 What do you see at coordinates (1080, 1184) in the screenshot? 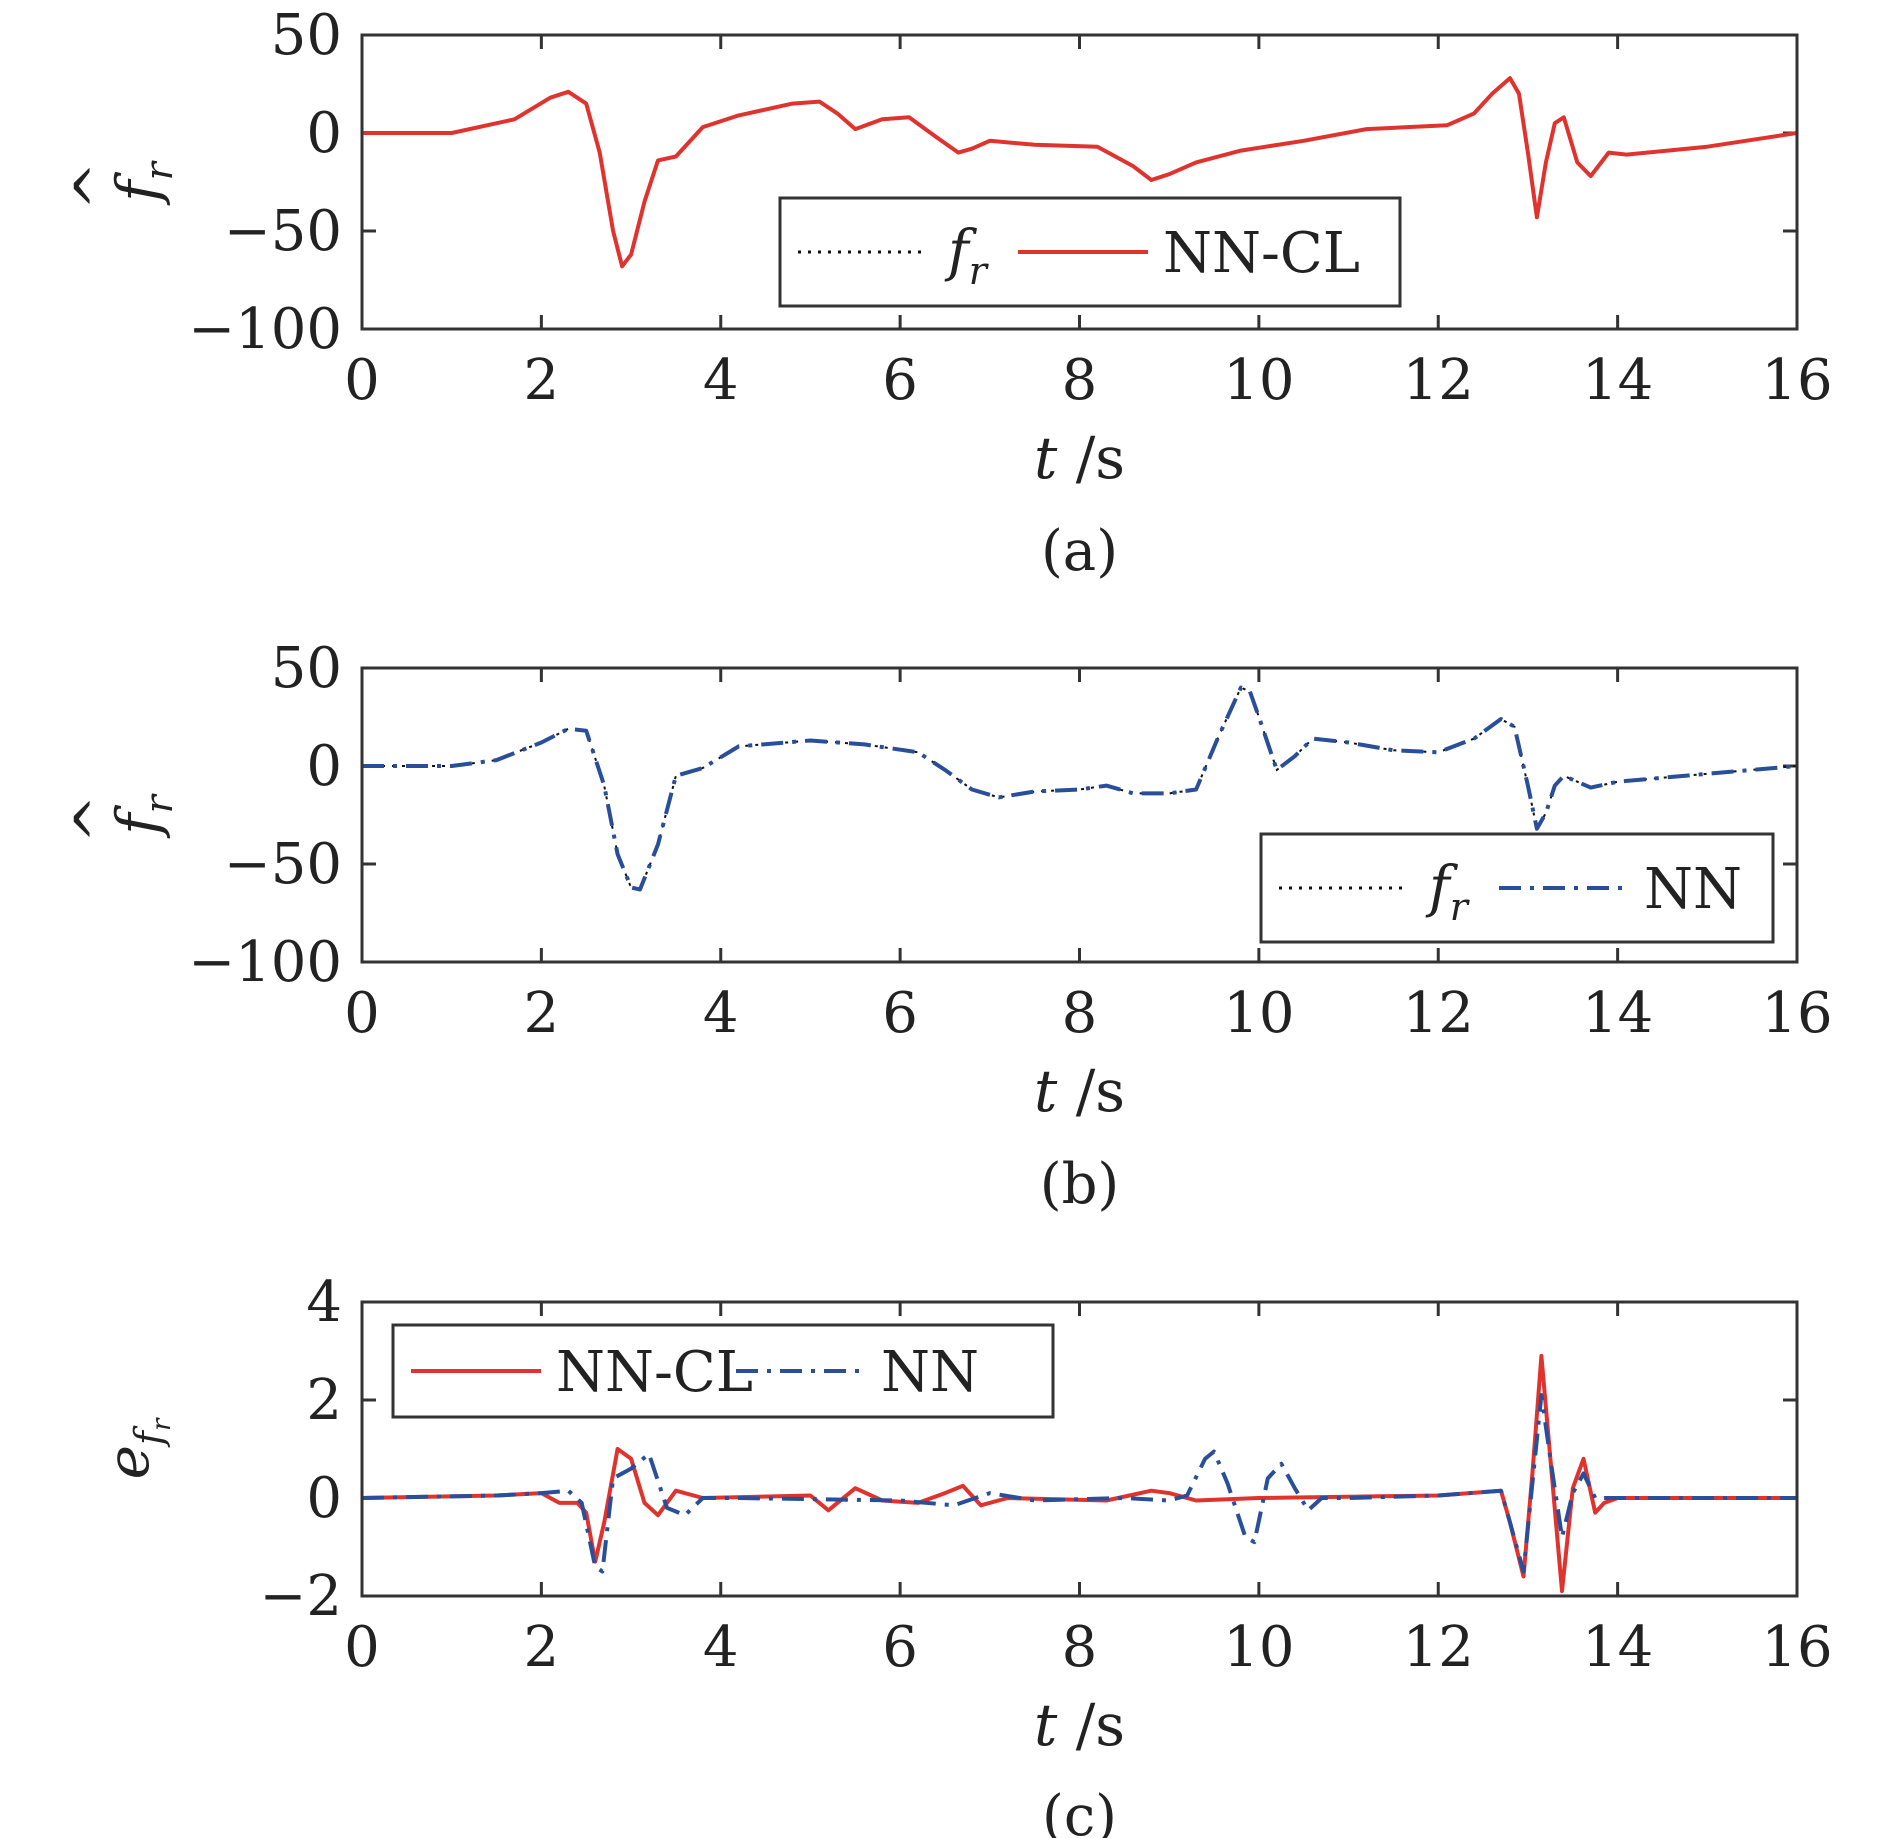
I see `panel-caption: (b)` at bounding box center [1080, 1184].